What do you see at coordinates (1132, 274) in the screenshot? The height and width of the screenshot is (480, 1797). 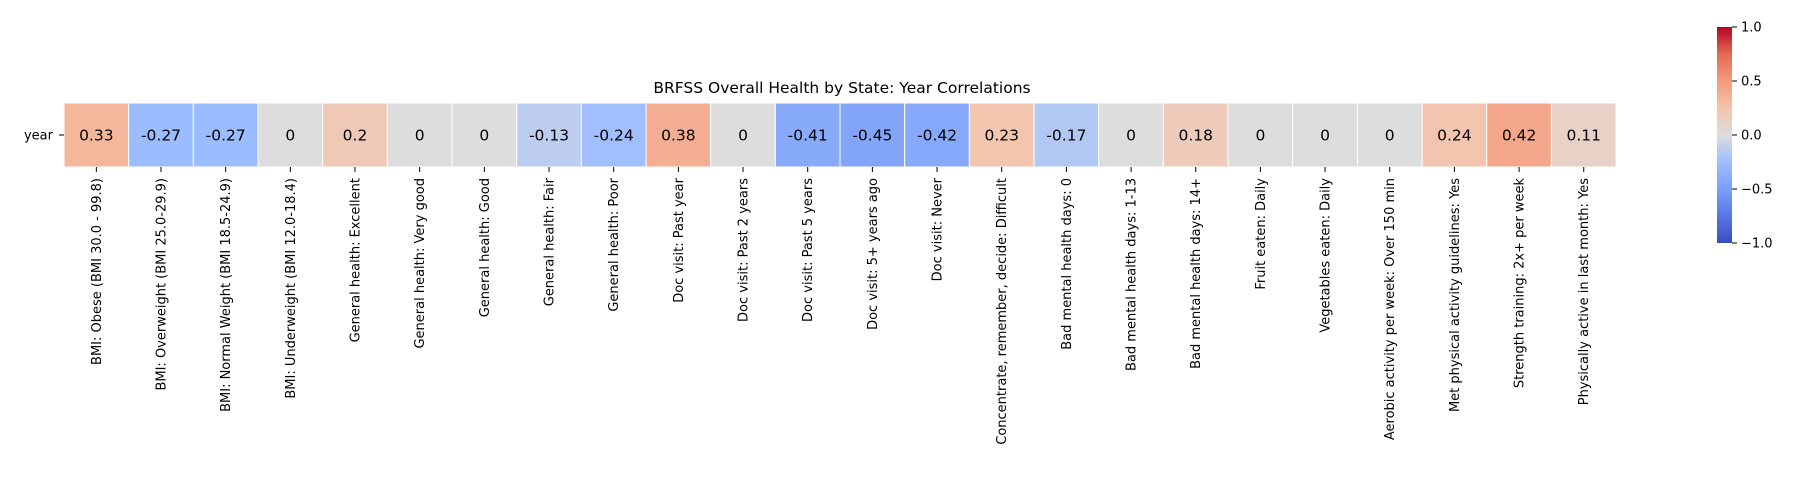 I see `x-tick-label: Bad mental health days: 1-13` at bounding box center [1132, 274].